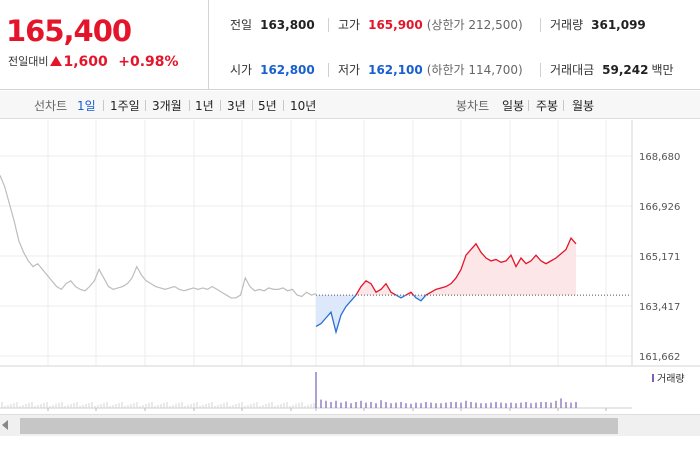 The height and width of the screenshot is (450, 700). What do you see at coordinates (28, 61) in the screenshot?
I see `change-label: 전일대비` at bounding box center [28, 61].